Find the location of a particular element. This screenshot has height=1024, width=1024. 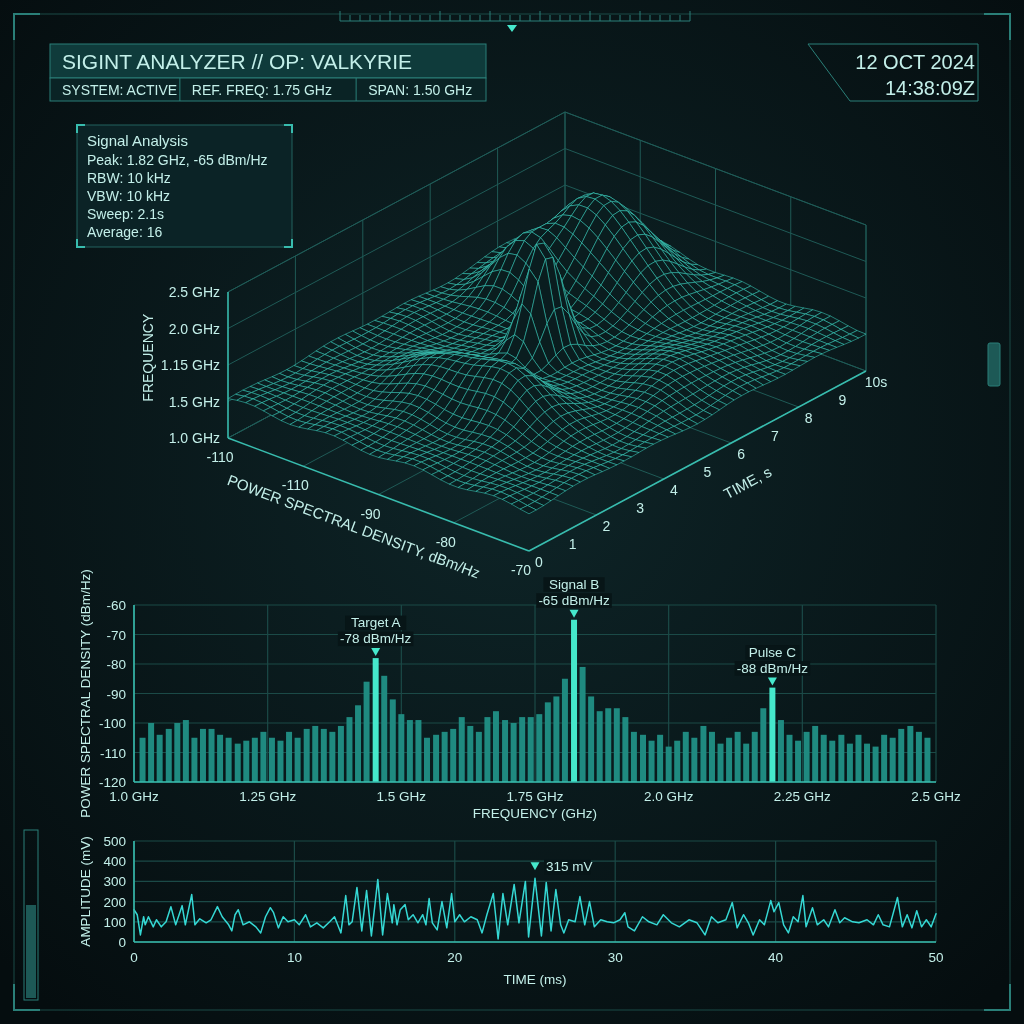

text: -90 is located at coordinates (370, 513).